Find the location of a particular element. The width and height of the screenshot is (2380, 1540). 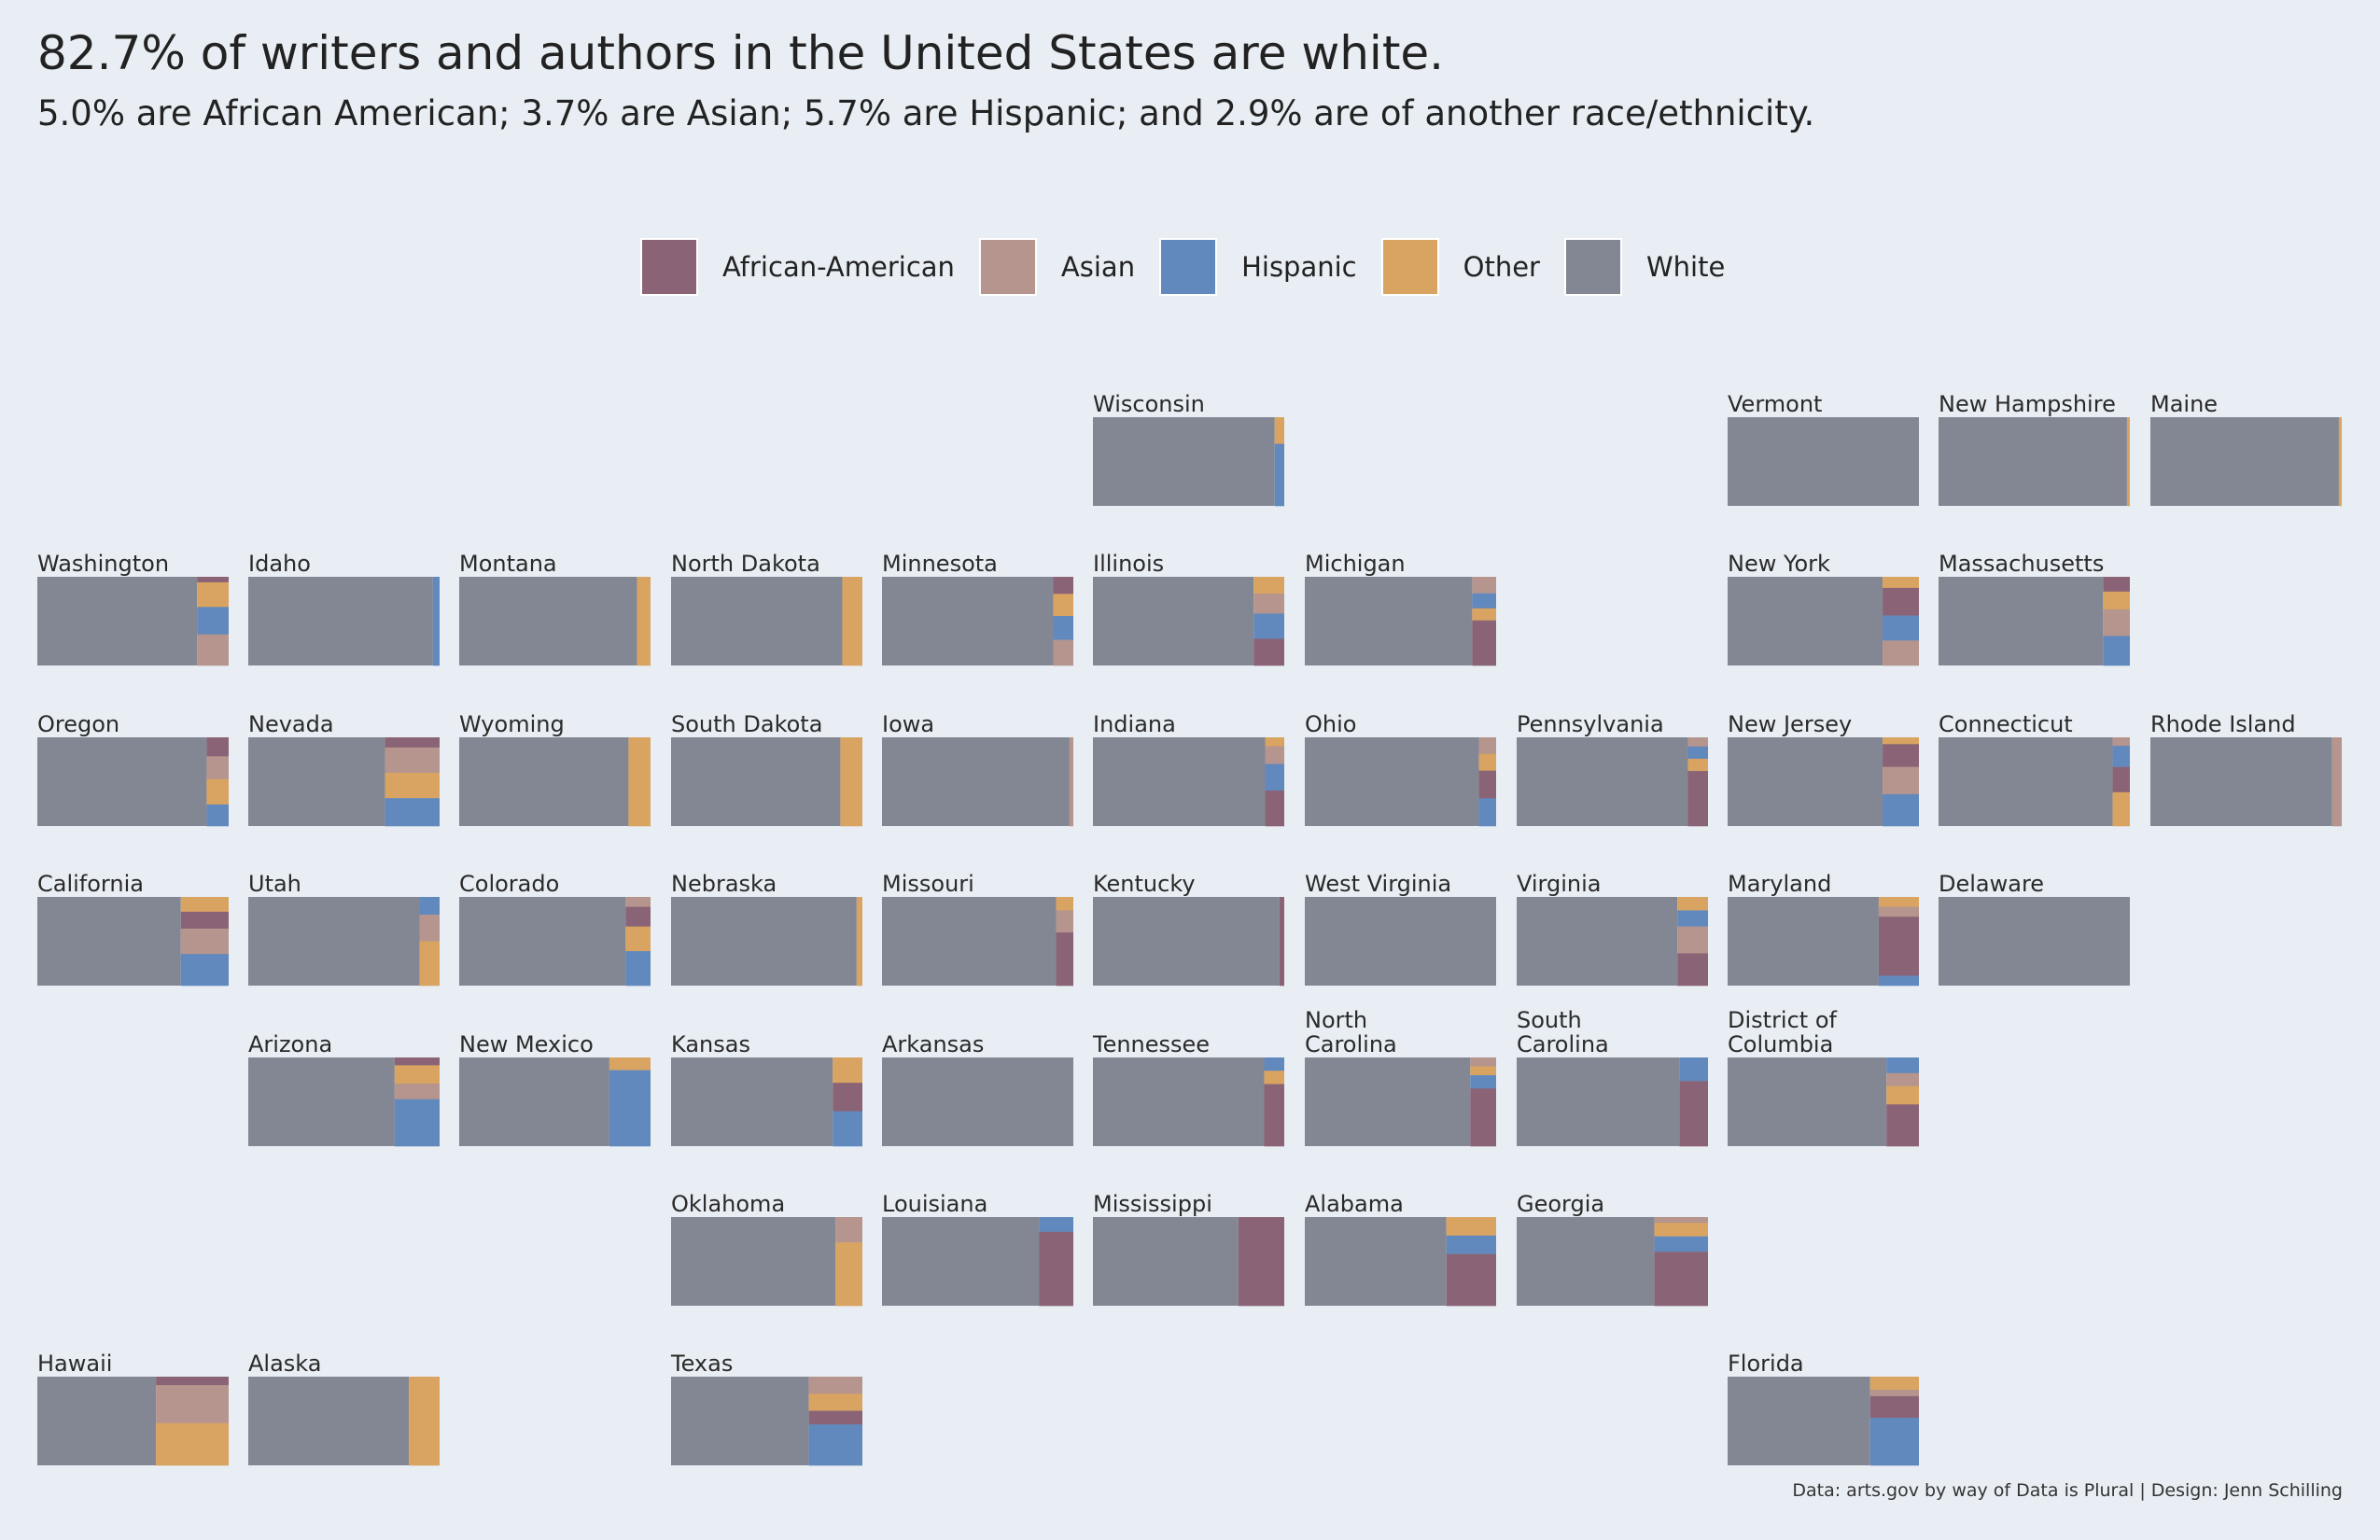

state-label: North Dakota is located at coordinates (745, 564).